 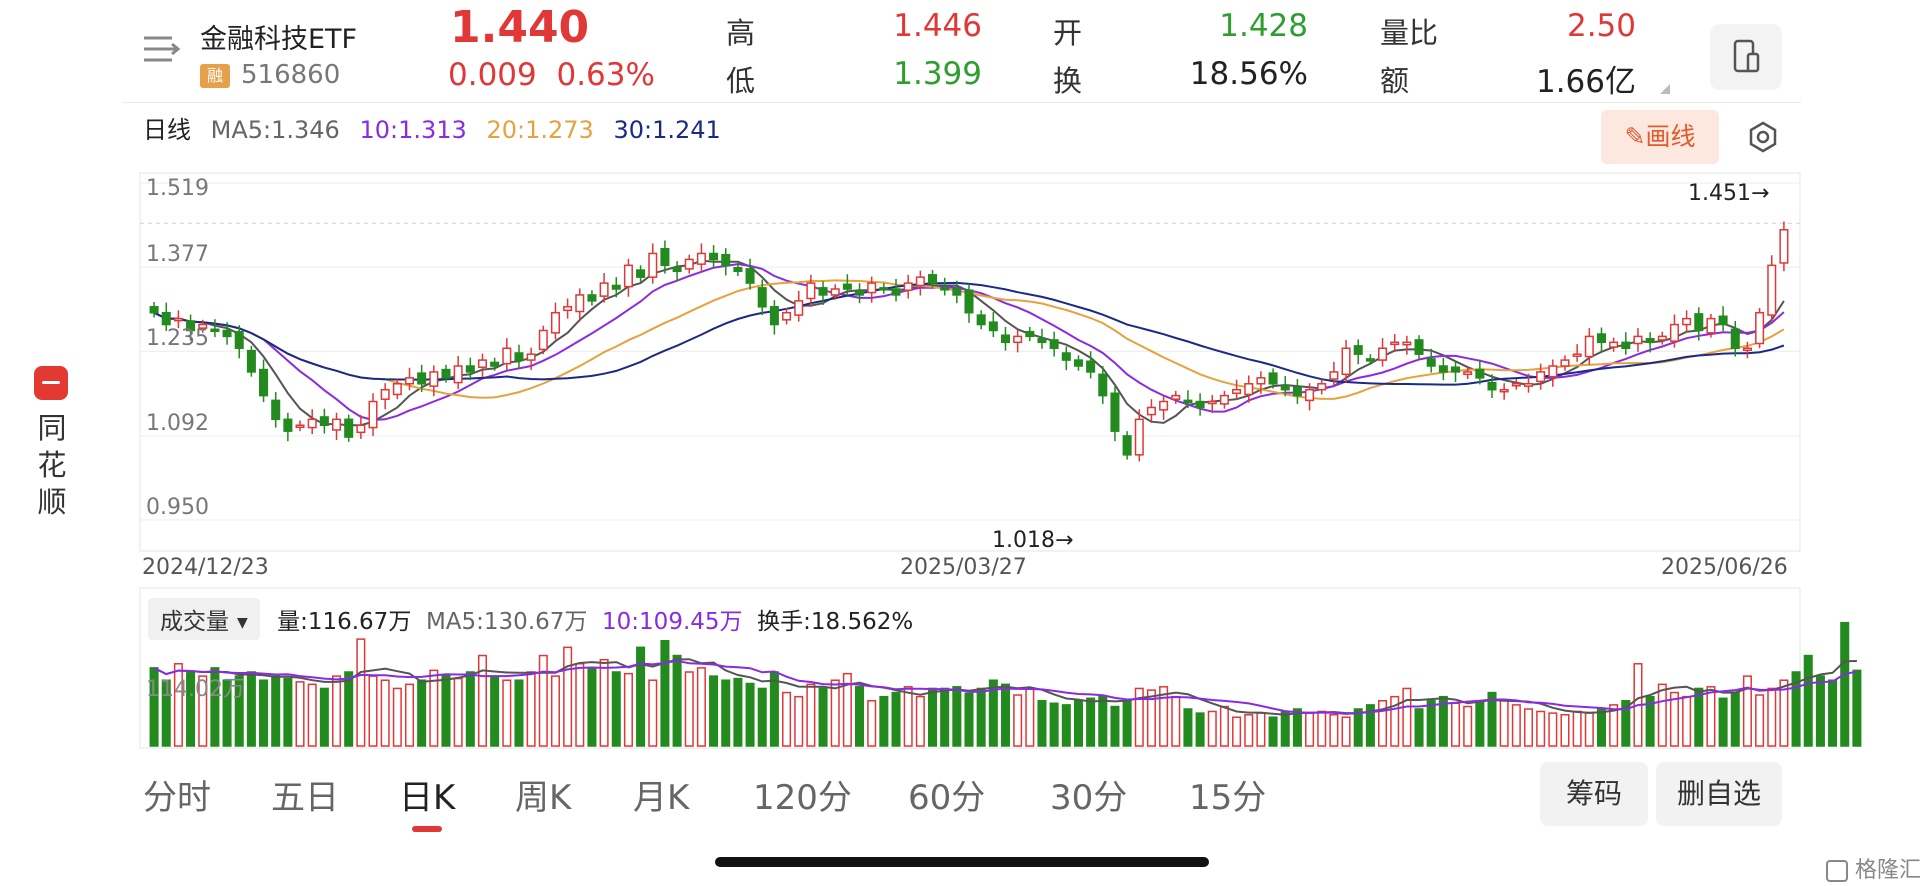 What do you see at coordinates (741, 33) in the screenshot?
I see `high-label: 高` at bounding box center [741, 33].